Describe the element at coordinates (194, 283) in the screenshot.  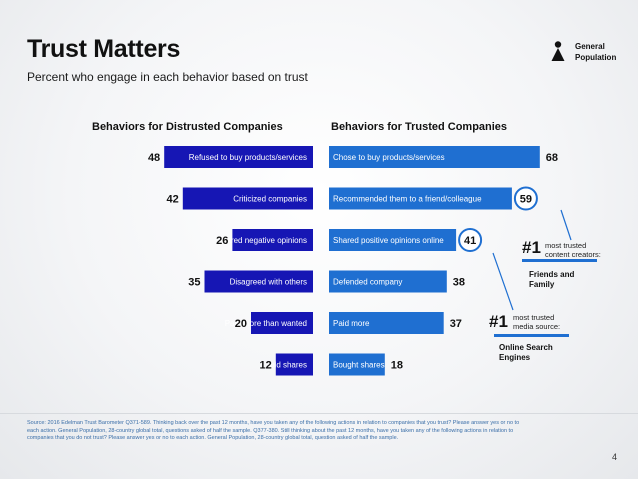
I see `distrusted-value-label: 35` at that location.